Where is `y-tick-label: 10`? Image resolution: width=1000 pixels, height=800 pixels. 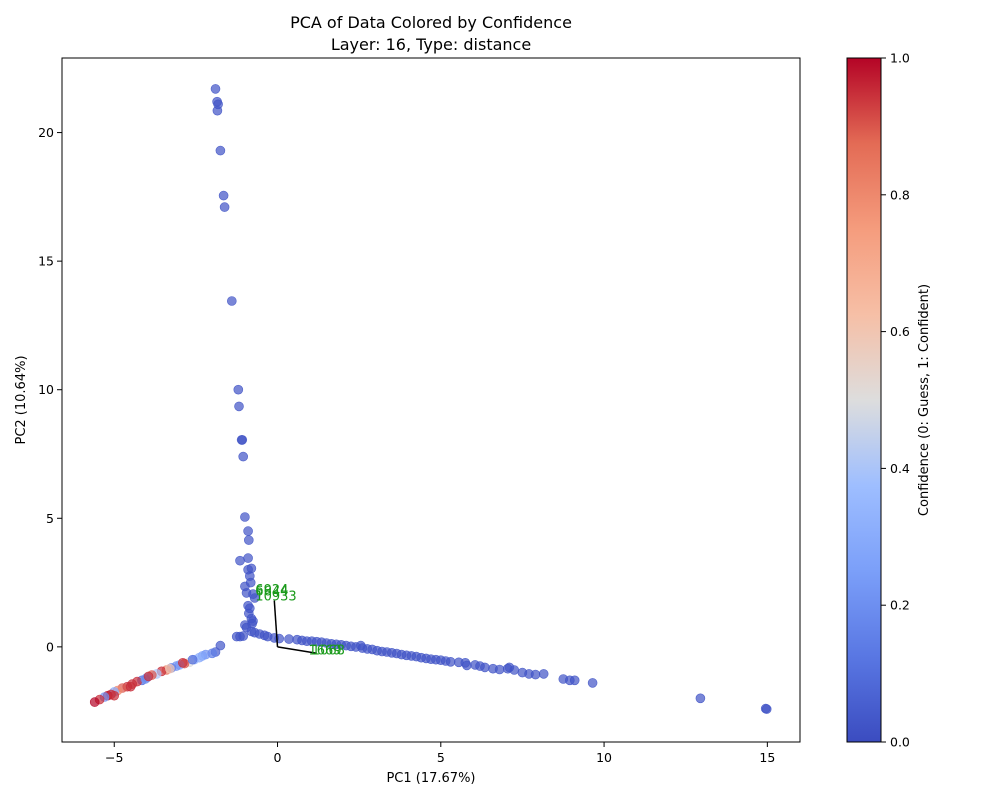
y-tick-label: 10 is located at coordinates (46, 389).